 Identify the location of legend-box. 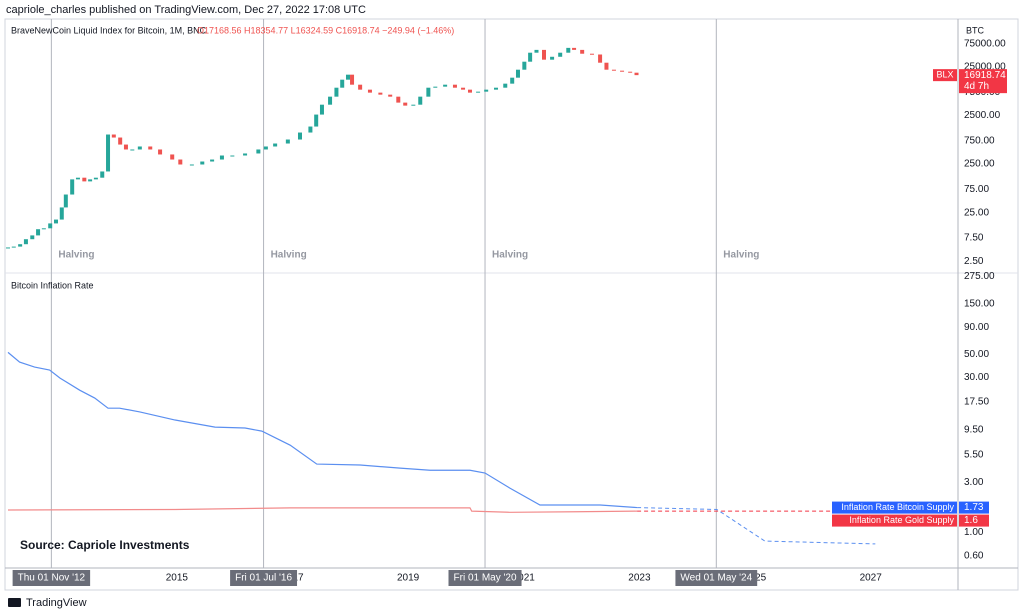
(894, 507).